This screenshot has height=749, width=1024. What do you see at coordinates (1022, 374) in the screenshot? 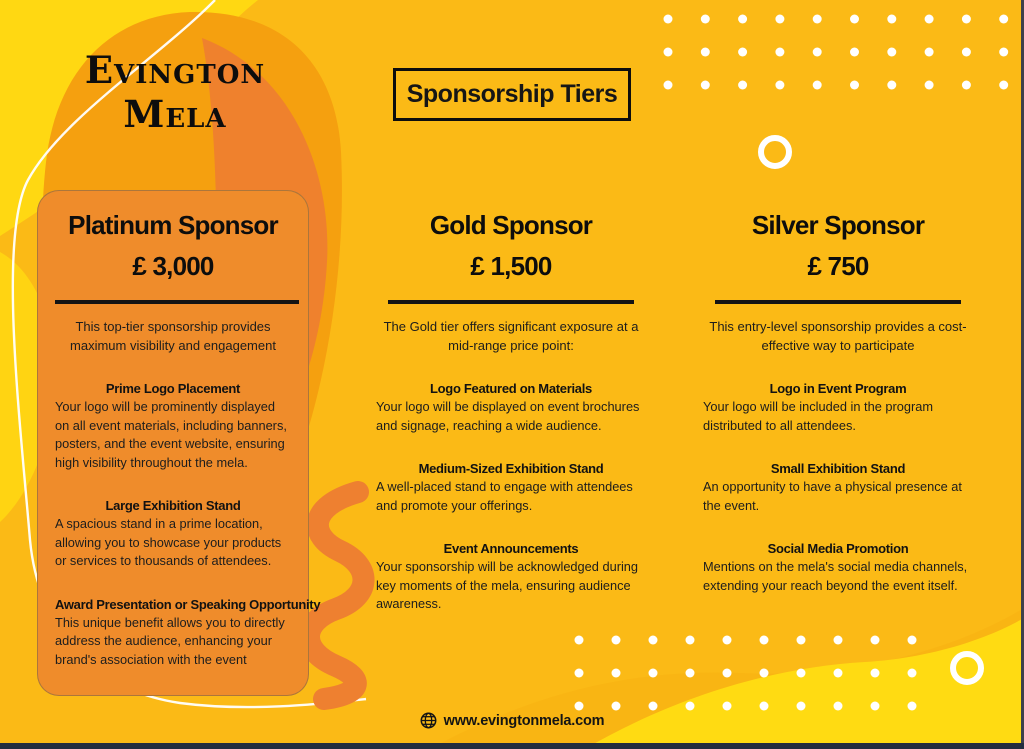
I see `right-edge-strip` at bounding box center [1022, 374].